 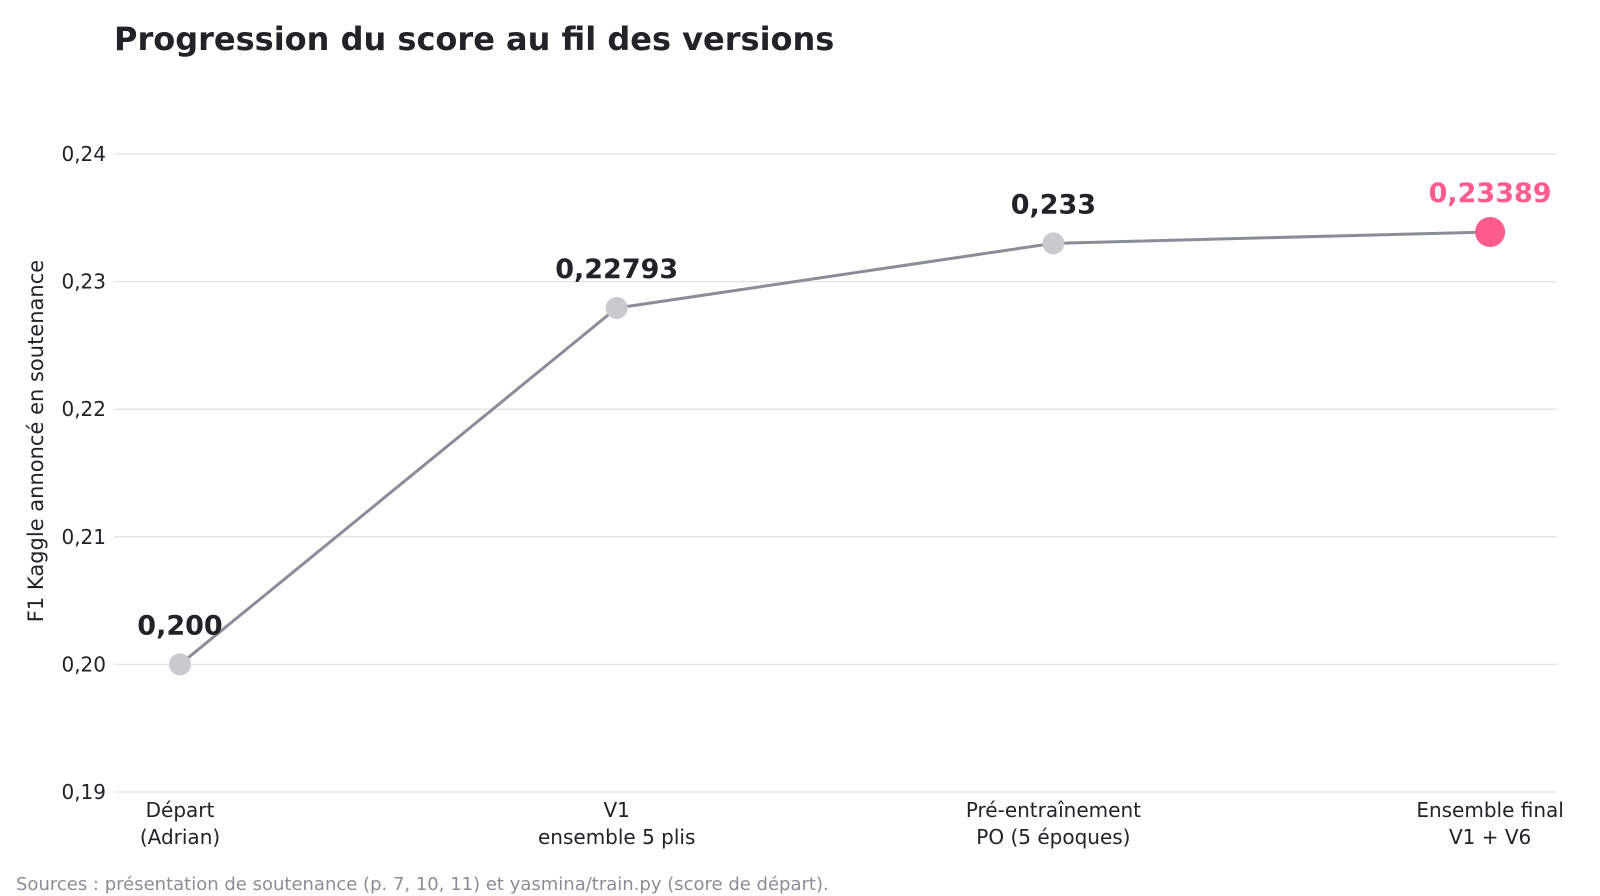 I want to click on data-label: 0,22793, so click(x=616, y=269).